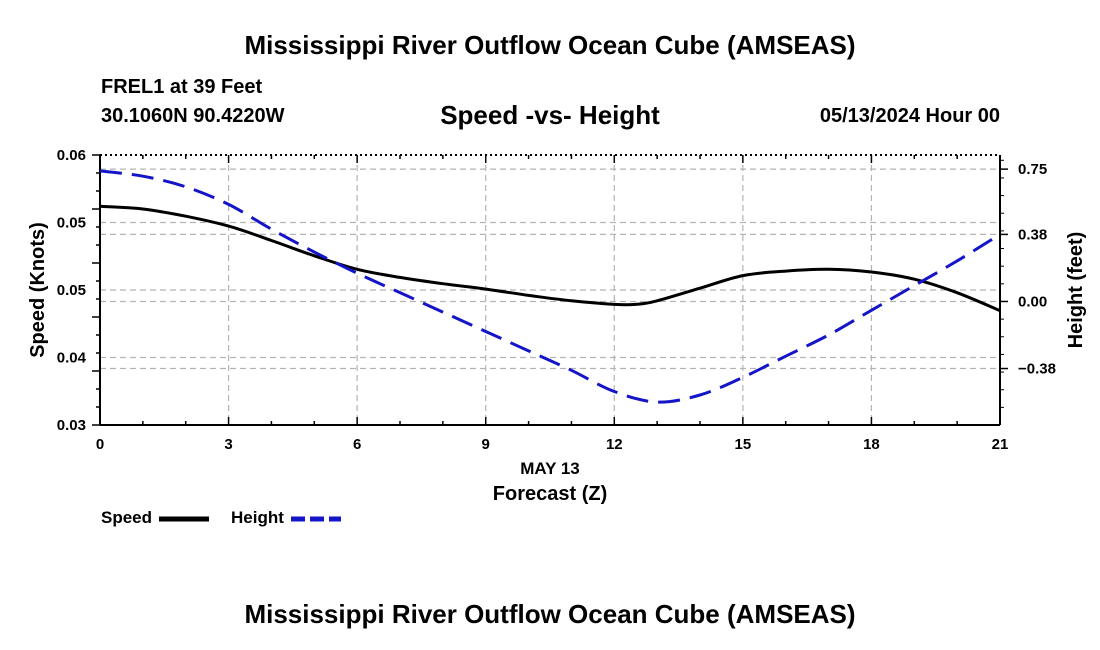 The width and height of the screenshot is (1100, 650). What do you see at coordinates (550, 115) in the screenshot?
I see `chart-subtitle: Speed -vs- Height` at bounding box center [550, 115].